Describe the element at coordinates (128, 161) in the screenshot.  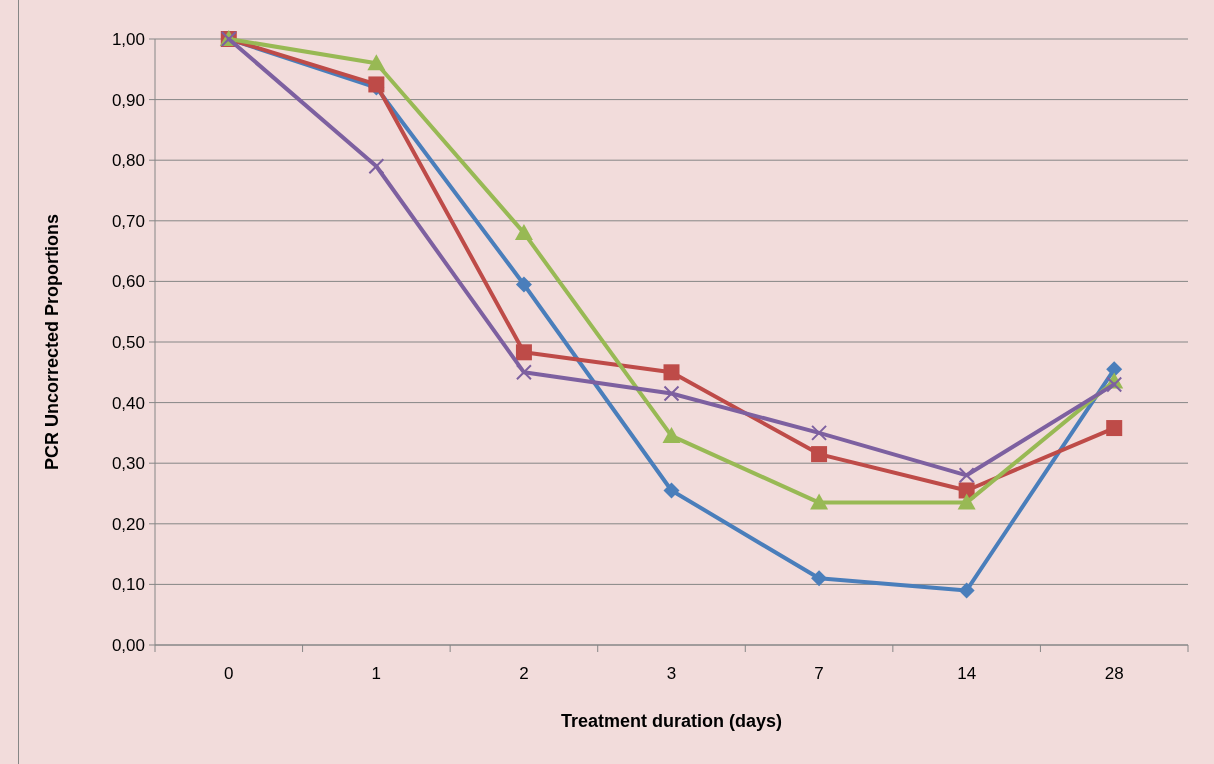
I see `y-tick-label: 0,80` at that location.